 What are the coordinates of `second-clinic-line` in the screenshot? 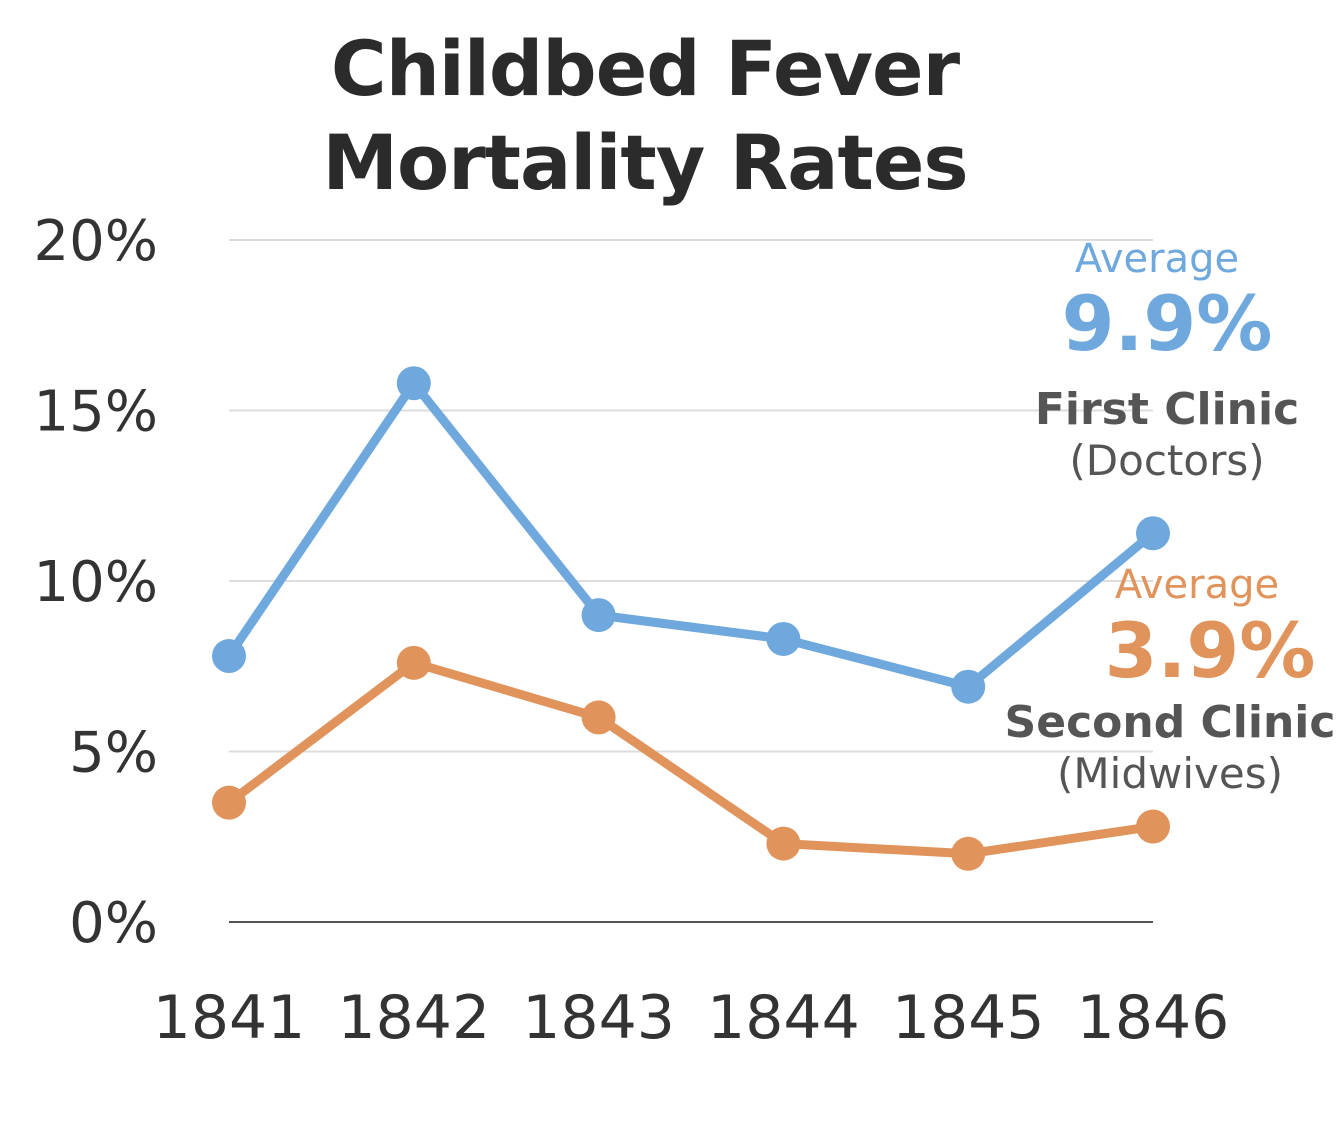 It's located at (691, 758).